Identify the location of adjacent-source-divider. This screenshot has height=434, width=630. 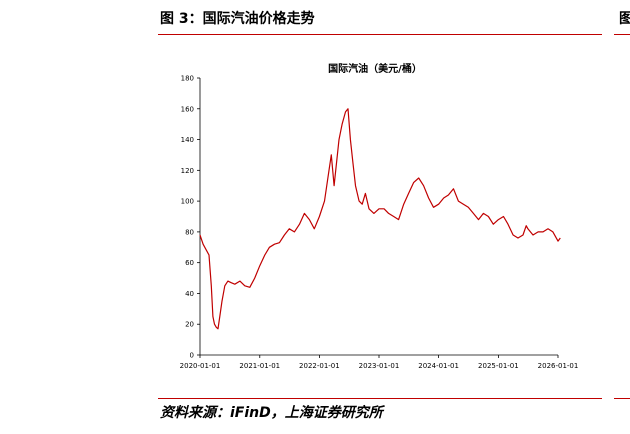
(622, 398).